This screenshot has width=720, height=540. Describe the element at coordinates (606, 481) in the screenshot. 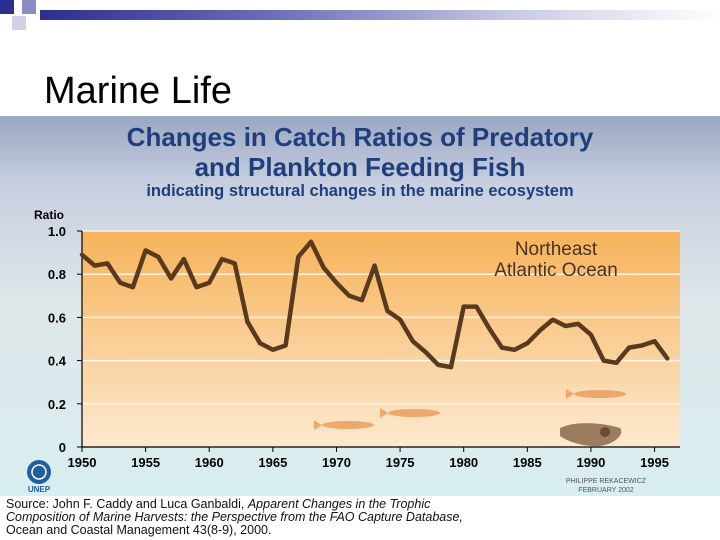

I see `credit-line1: PHILIPPE REKACEWICZ` at that location.